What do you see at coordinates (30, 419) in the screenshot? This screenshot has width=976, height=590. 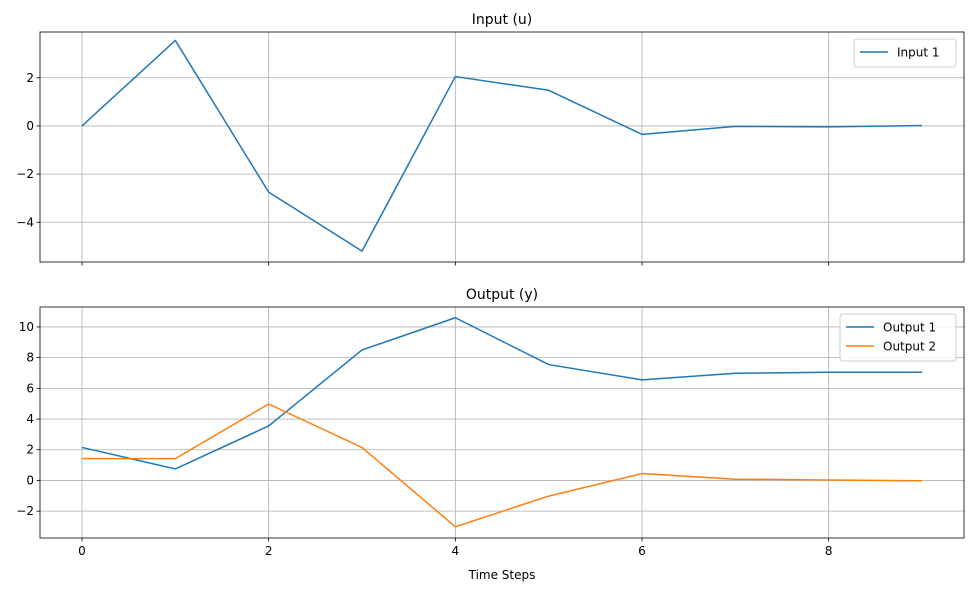 I see `y-tick-label: 4` at bounding box center [30, 419].